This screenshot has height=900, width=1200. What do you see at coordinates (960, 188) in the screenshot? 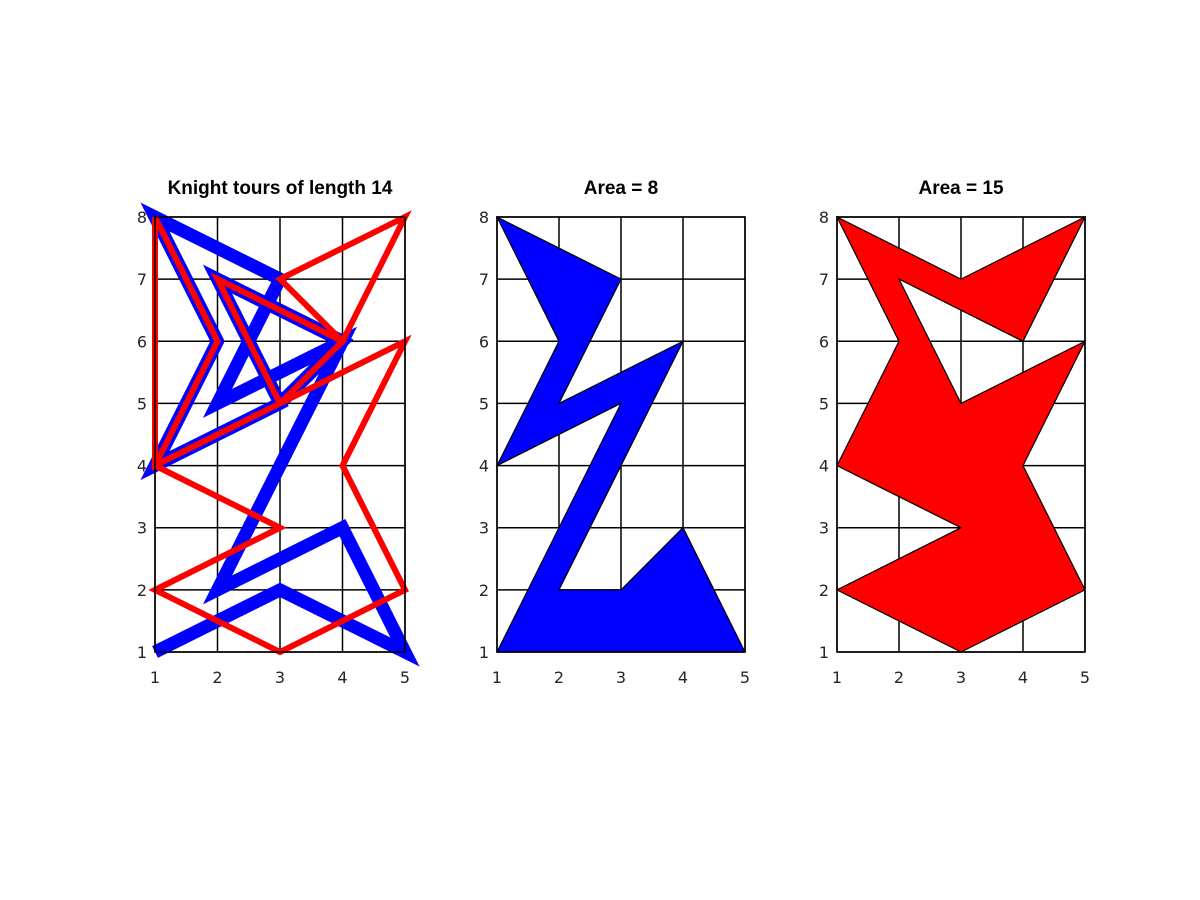
I see `chart-title: Area = 15` at bounding box center [960, 188].